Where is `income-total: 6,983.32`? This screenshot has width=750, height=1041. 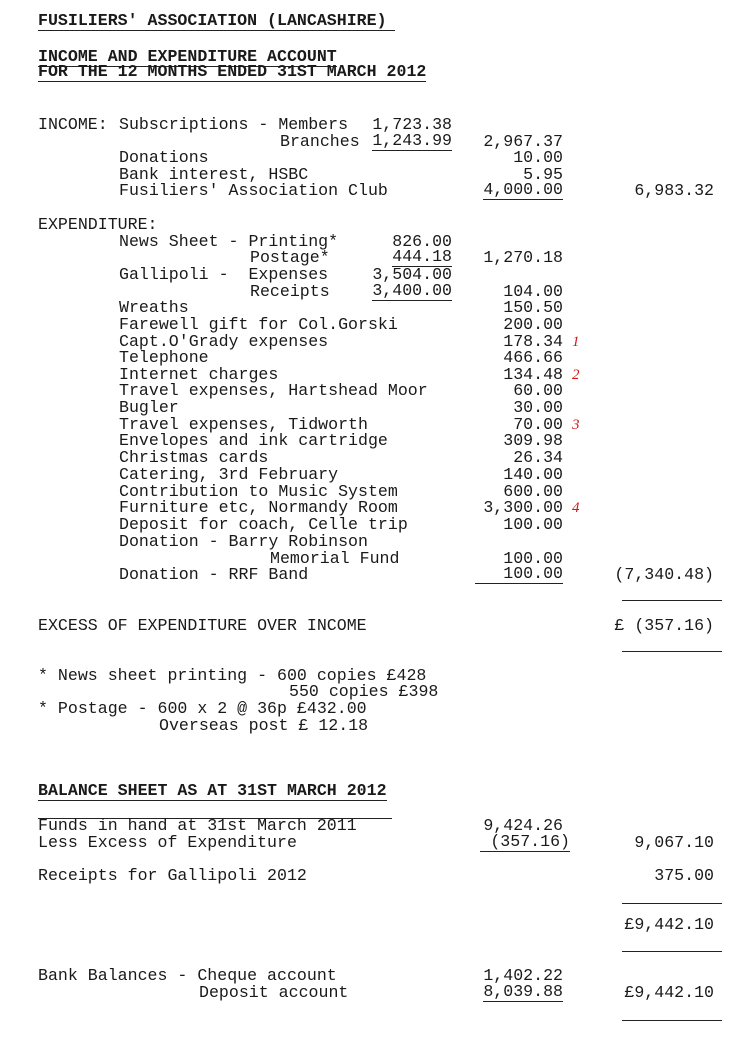
income-total: 6,983.32 is located at coordinates (674, 190).